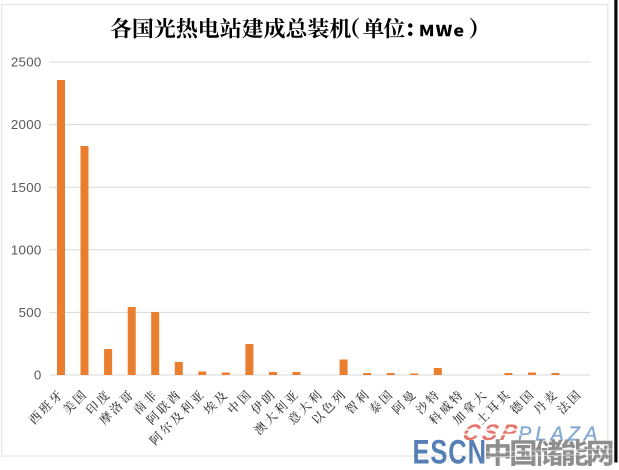  What do you see at coordinates (450, 452) in the screenshot?
I see `svg-text: ESCN` at bounding box center [450, 452].